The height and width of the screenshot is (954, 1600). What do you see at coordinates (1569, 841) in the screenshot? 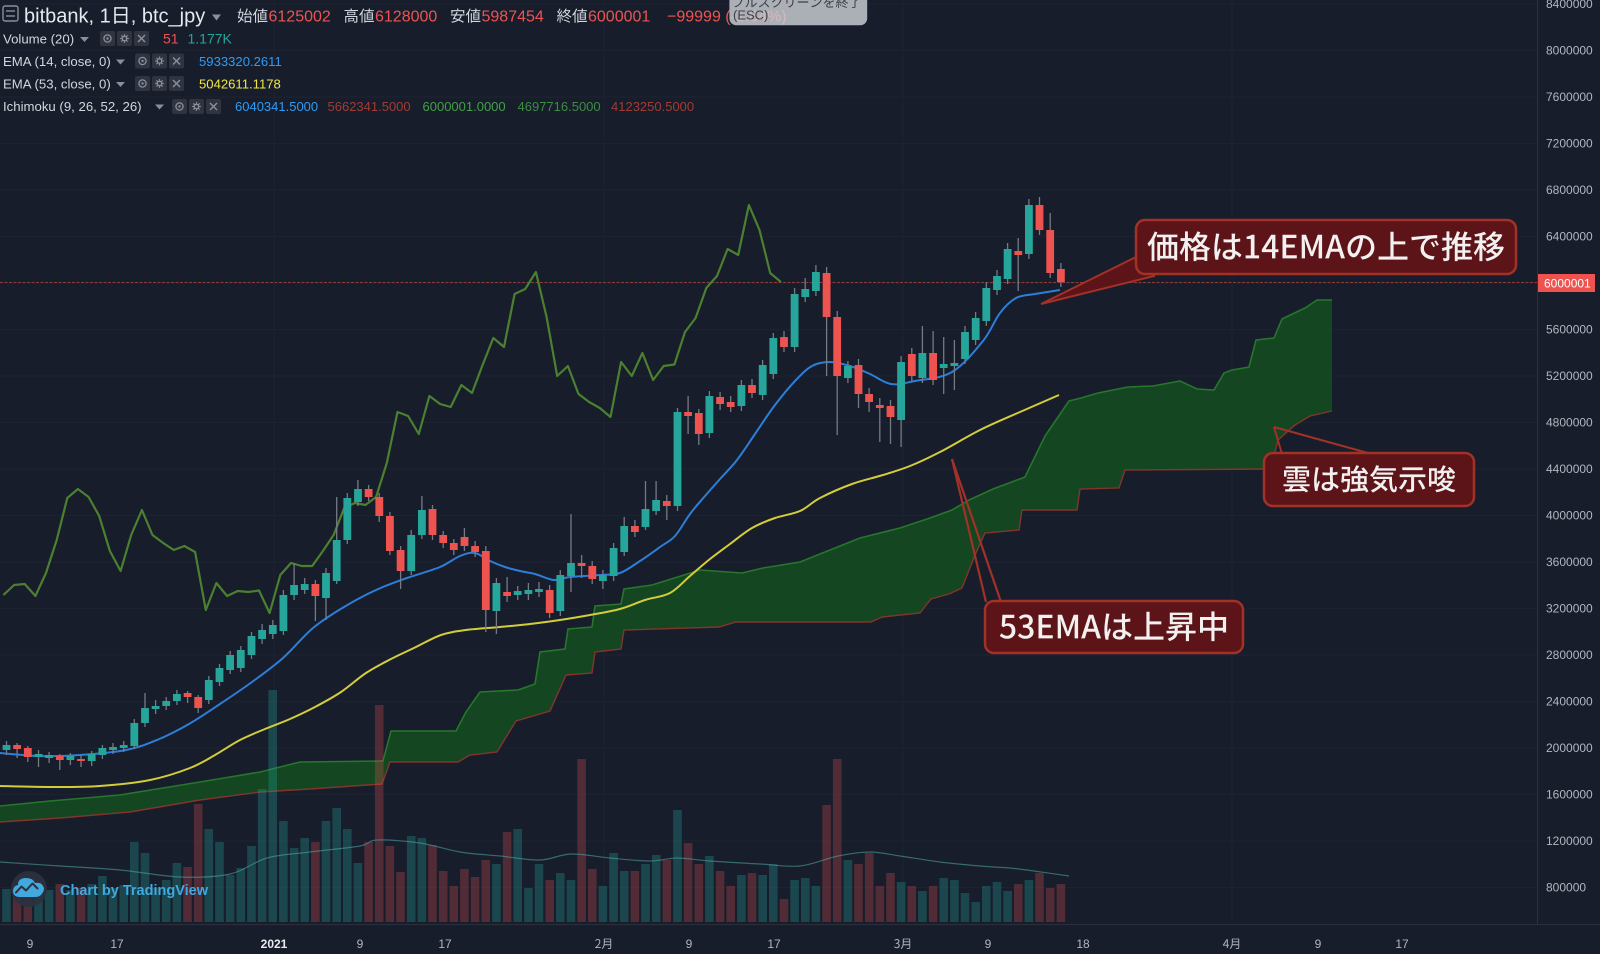
I see `svg-text: 1200000` at bounding box center [1569, 841].